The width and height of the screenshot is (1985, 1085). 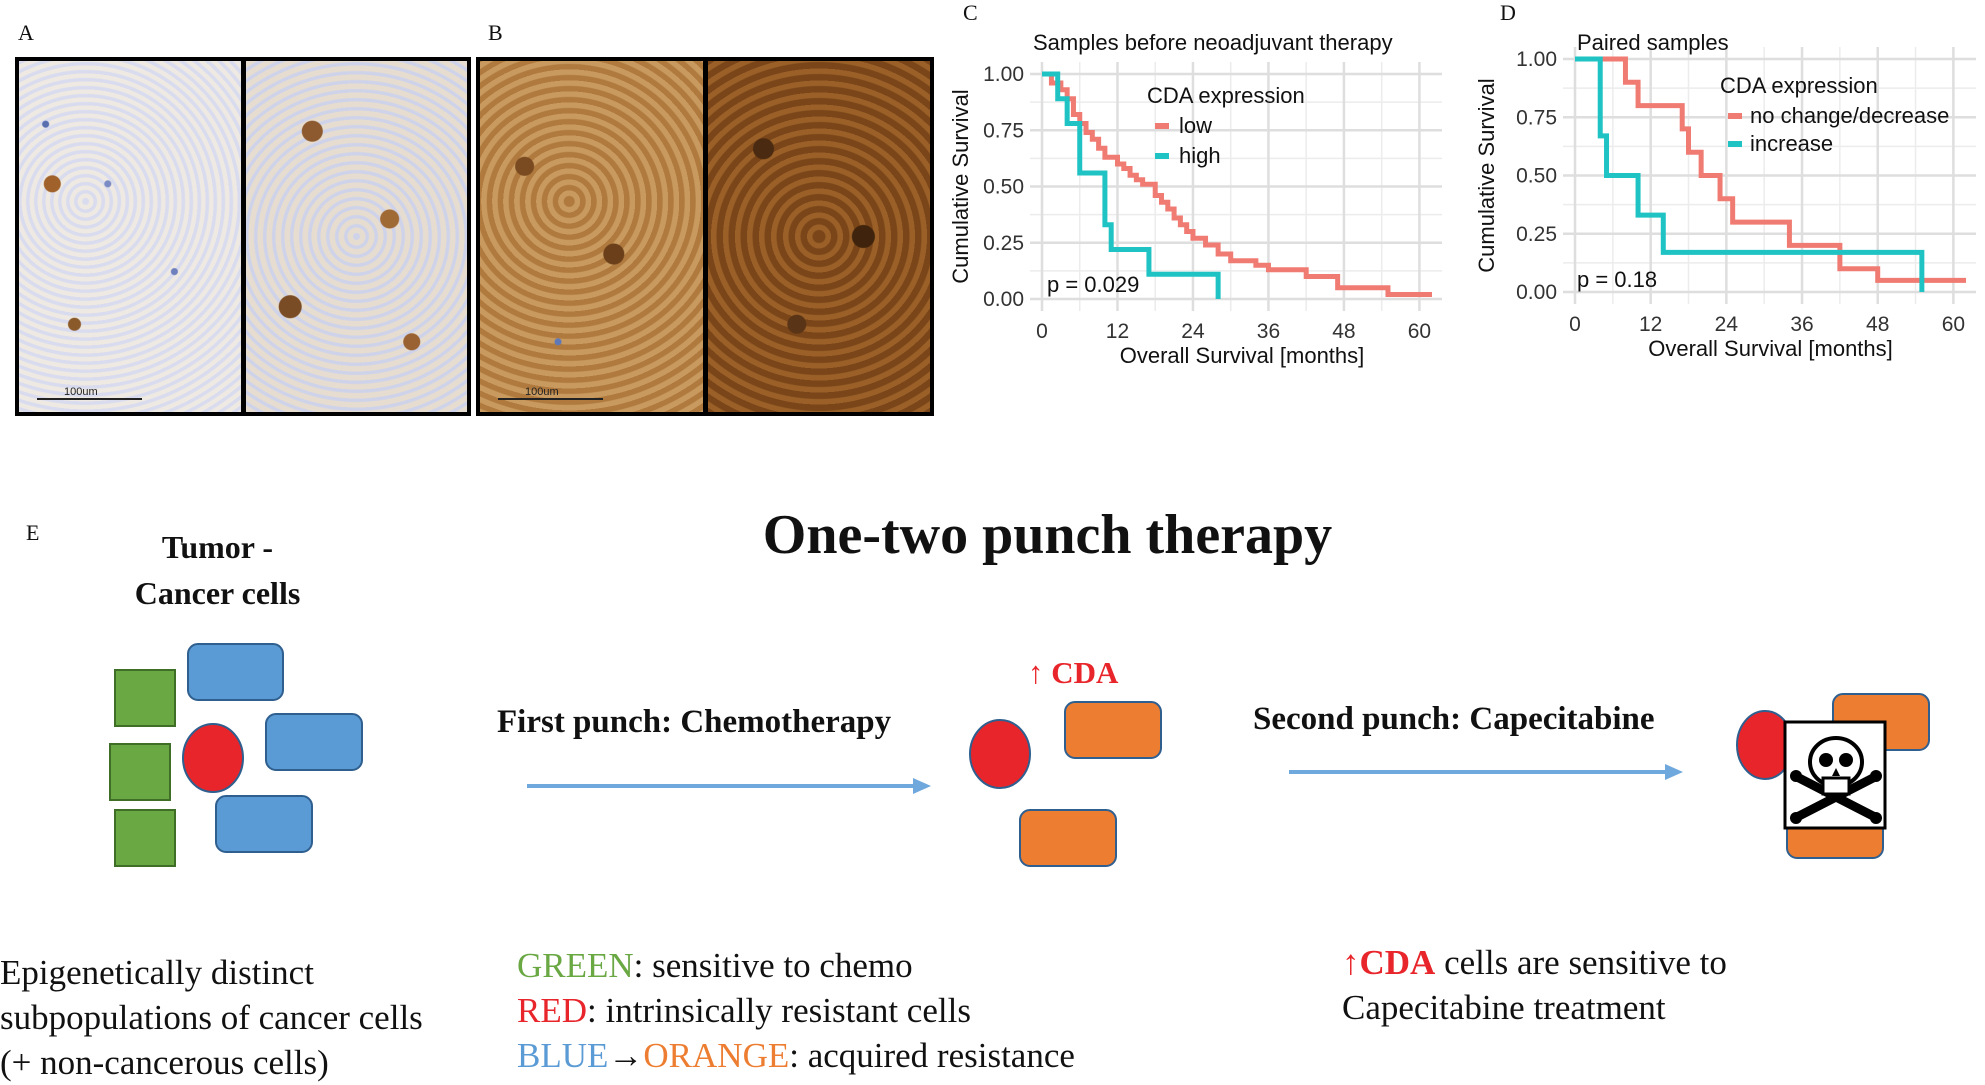 What do you see at coordinates (1849, 115) in the screenshot?
I see `legend-label: no change/decrease` at bounding box center [1849, 115].